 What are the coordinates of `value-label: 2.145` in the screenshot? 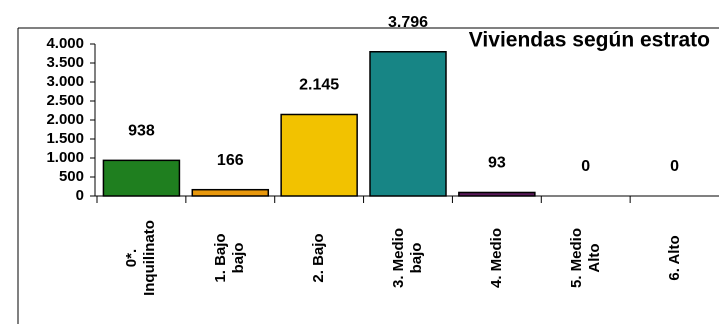 It's located at (319, 85).